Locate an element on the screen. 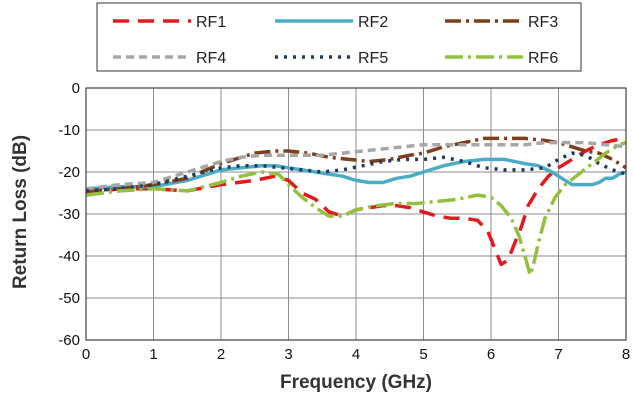 The width and height of the screenshot is (633, 398). legend-box is located at coordinates (339, 37).